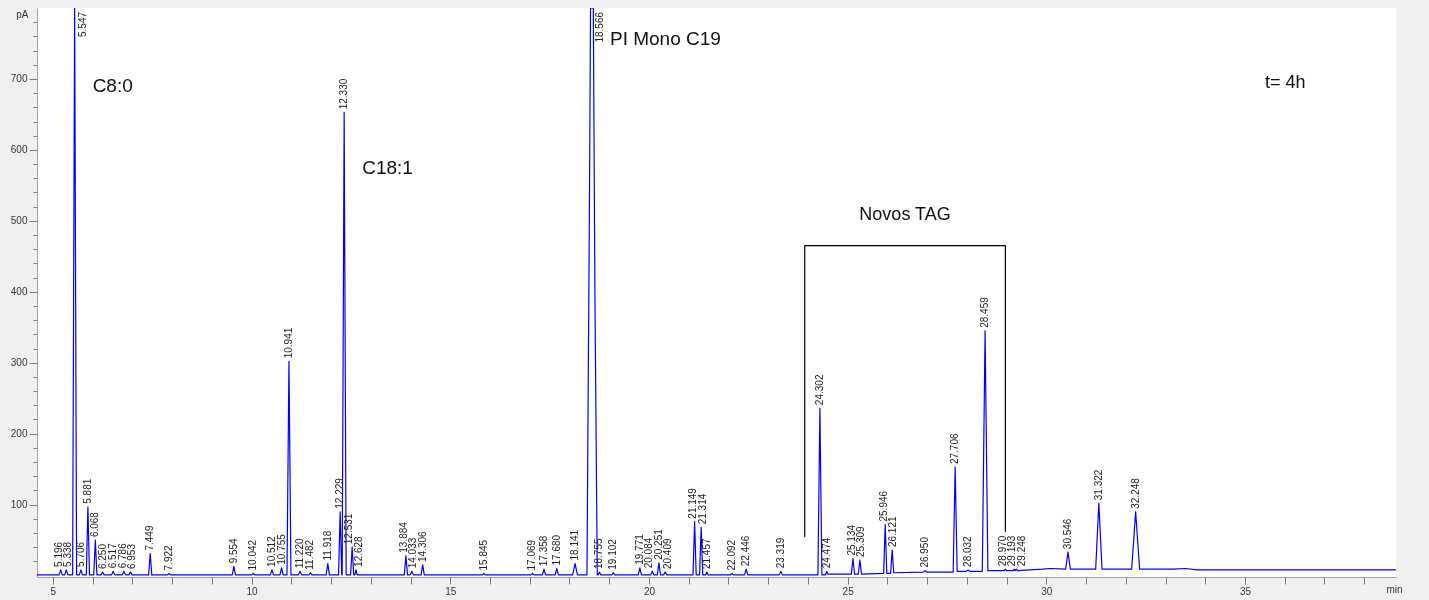  I want to click on series-label: Novos TAG, so click(905, 213).